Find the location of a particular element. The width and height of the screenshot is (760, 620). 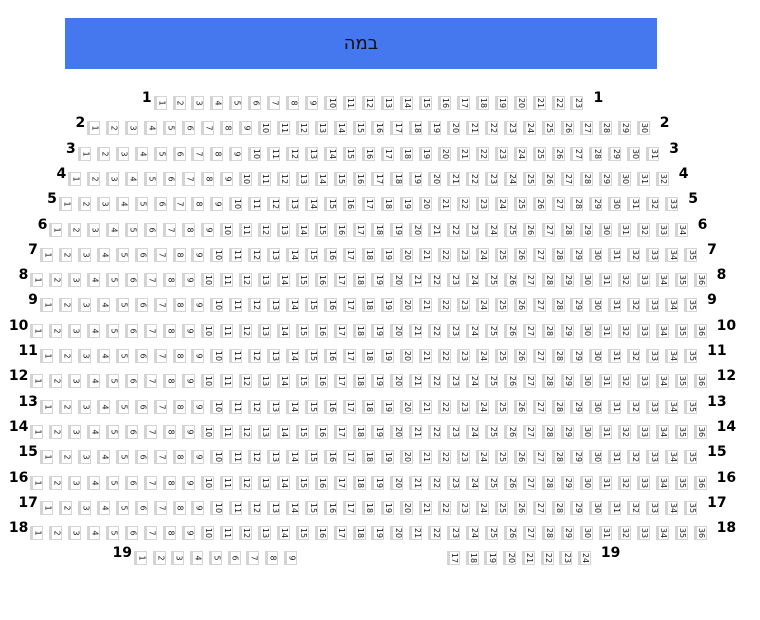

seat: 17 is located at coordinates (350, 457).